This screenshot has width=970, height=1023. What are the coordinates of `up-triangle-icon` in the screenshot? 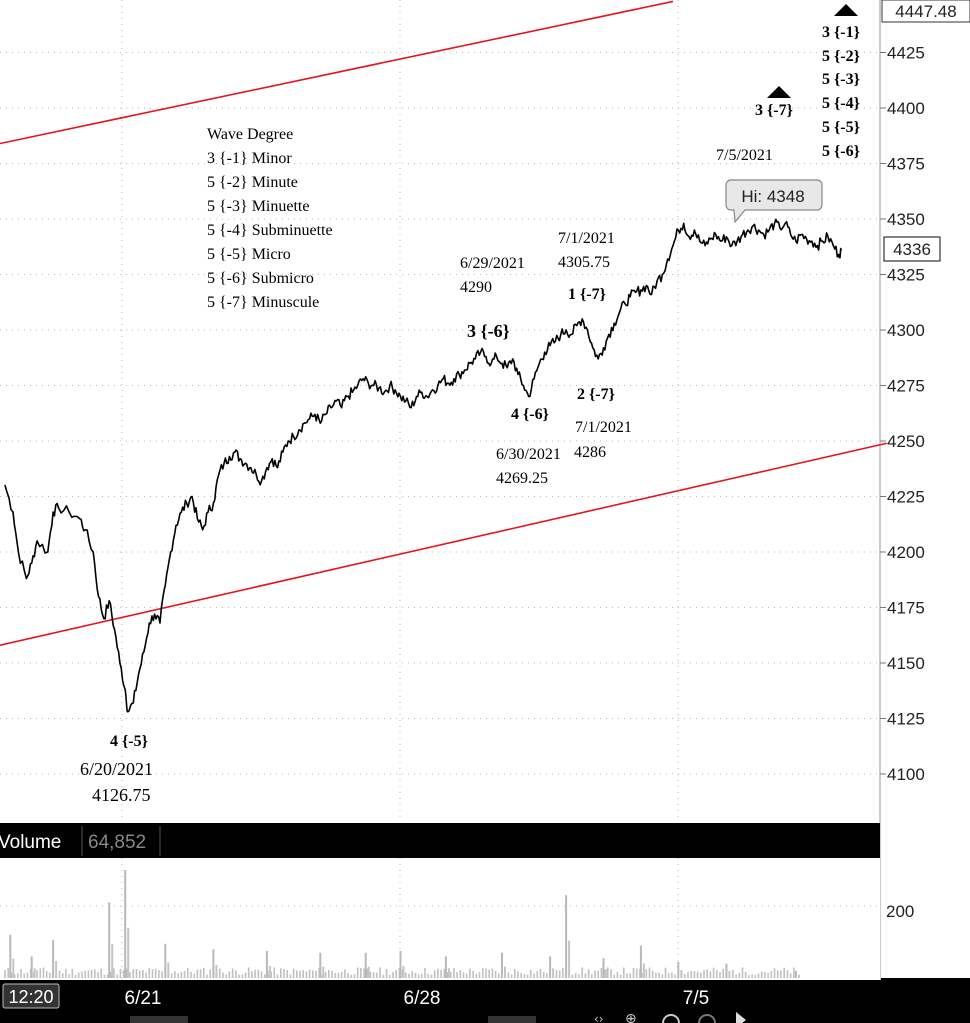 It's located at (779, 92).